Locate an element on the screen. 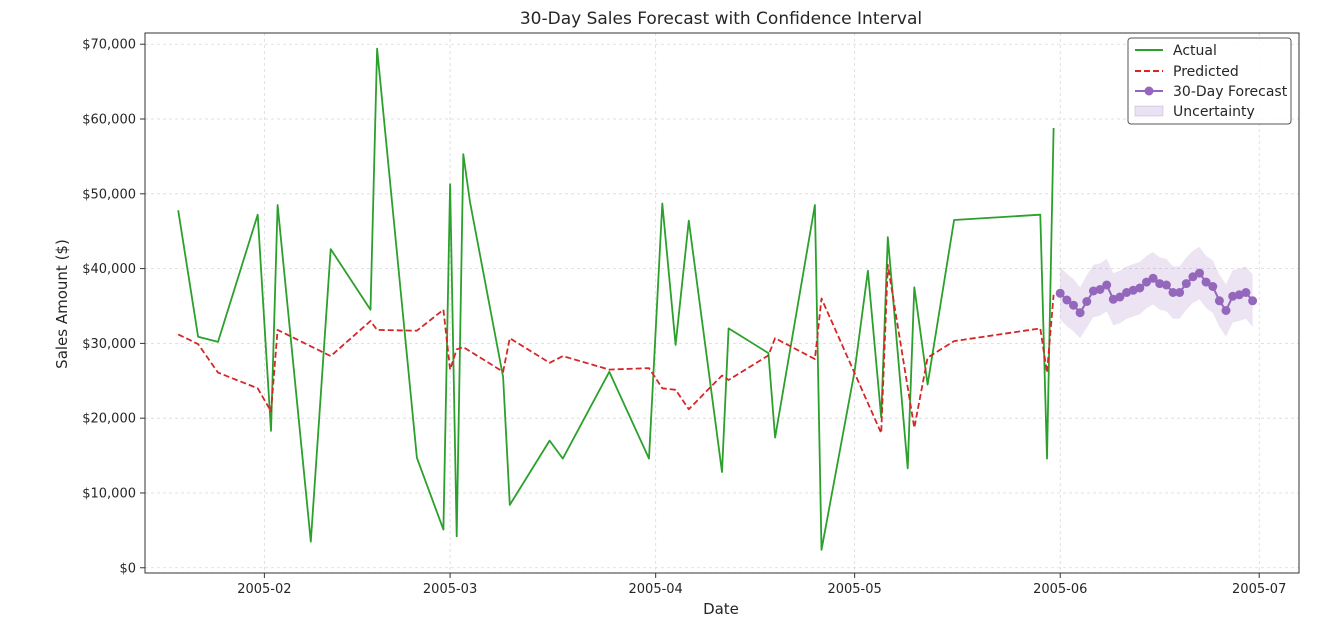  legend-label-predicted: Predicted is located at coordinates (1206, 72).